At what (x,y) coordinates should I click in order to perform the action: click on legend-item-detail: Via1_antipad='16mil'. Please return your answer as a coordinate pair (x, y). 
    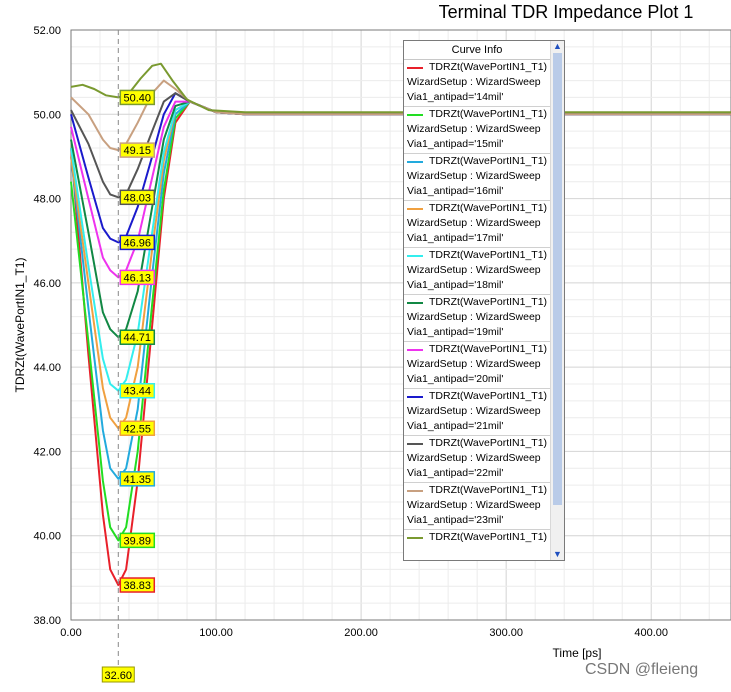
    Looking at the image, I should click on (455, 191).